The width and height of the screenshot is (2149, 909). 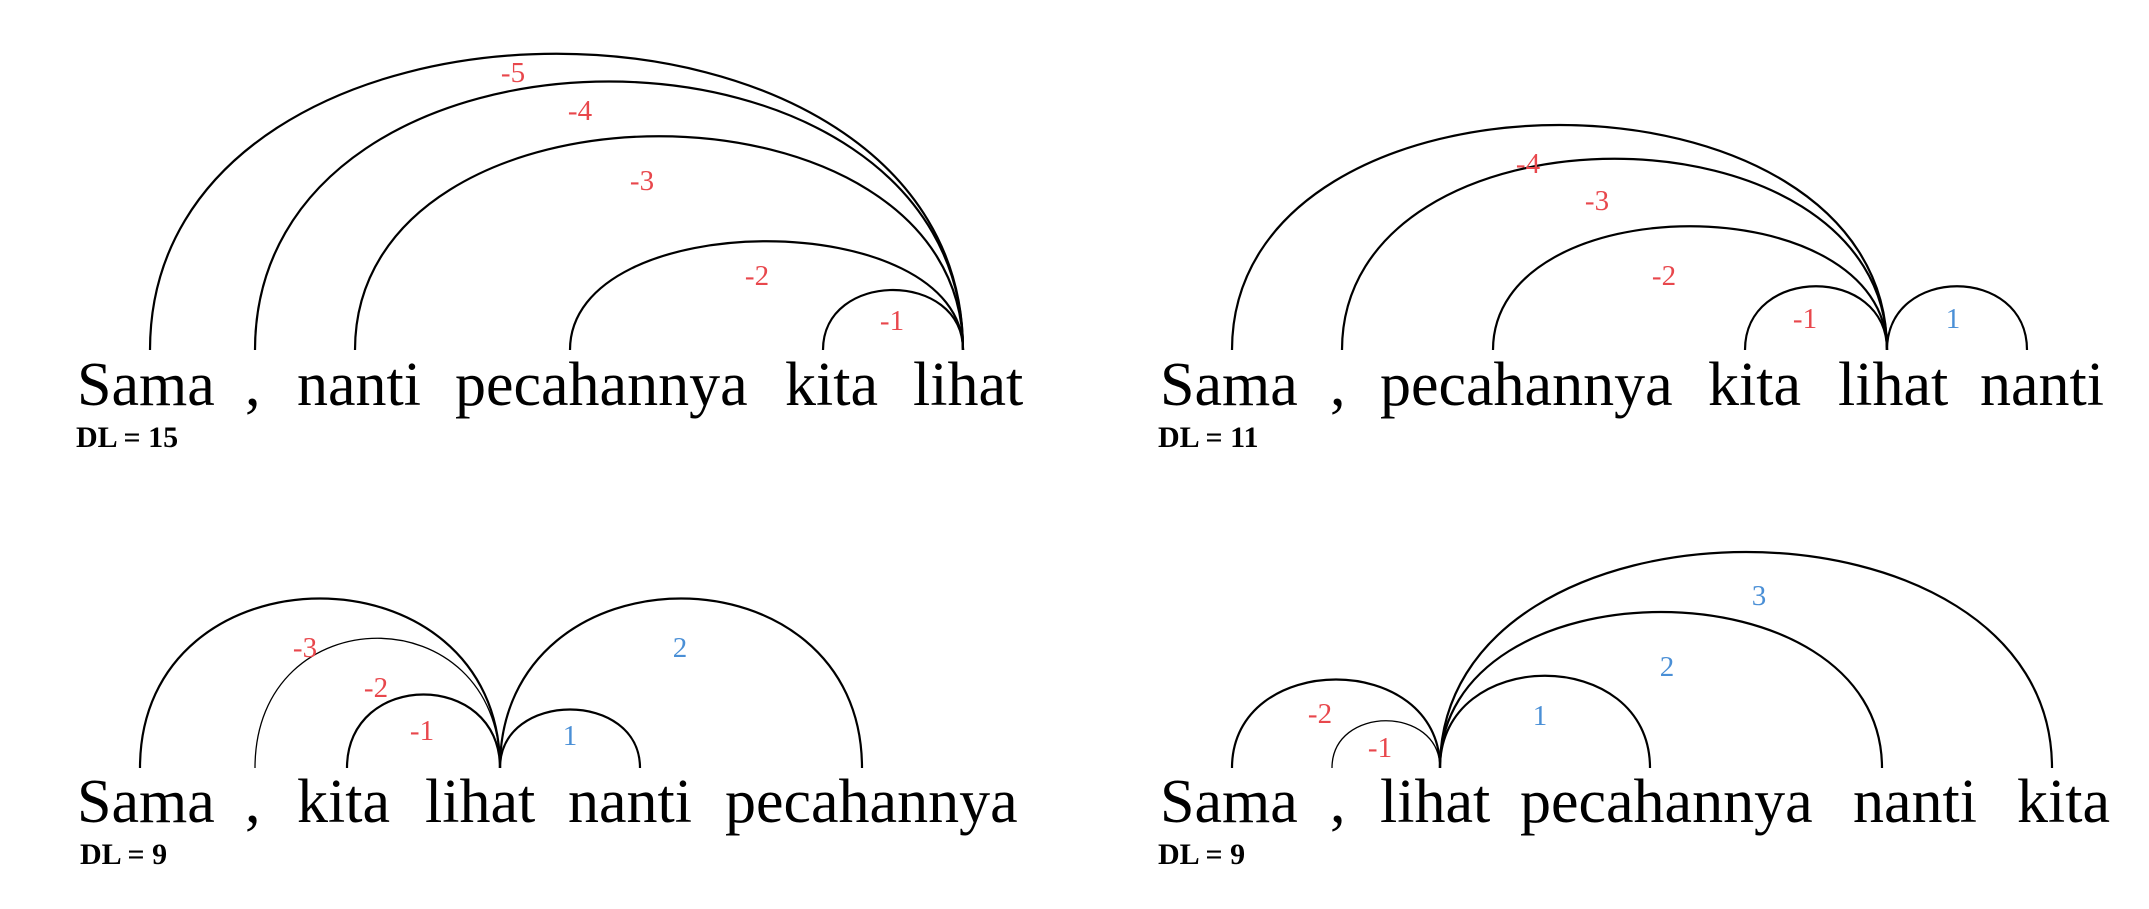 I want to click on panel-2-word-3: kita, so click(x=1754, y=385).